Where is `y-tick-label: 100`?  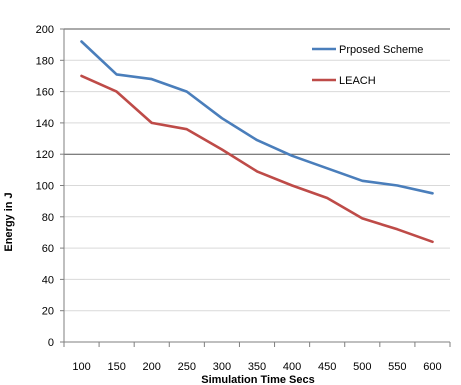
y-tick-label: 100 is located at coordinates (45, 187).